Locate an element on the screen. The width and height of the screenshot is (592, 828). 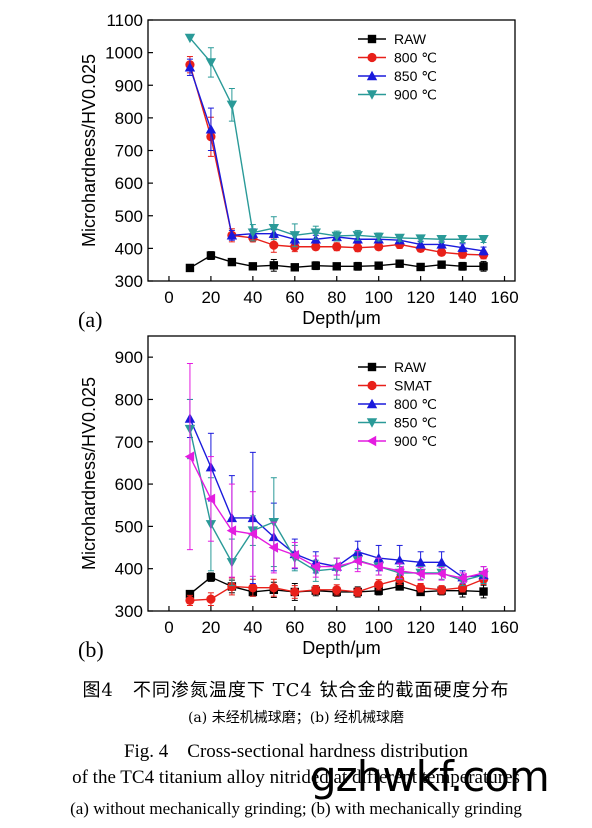
x-tick-label: 0 is located at coordinates (168, 627).